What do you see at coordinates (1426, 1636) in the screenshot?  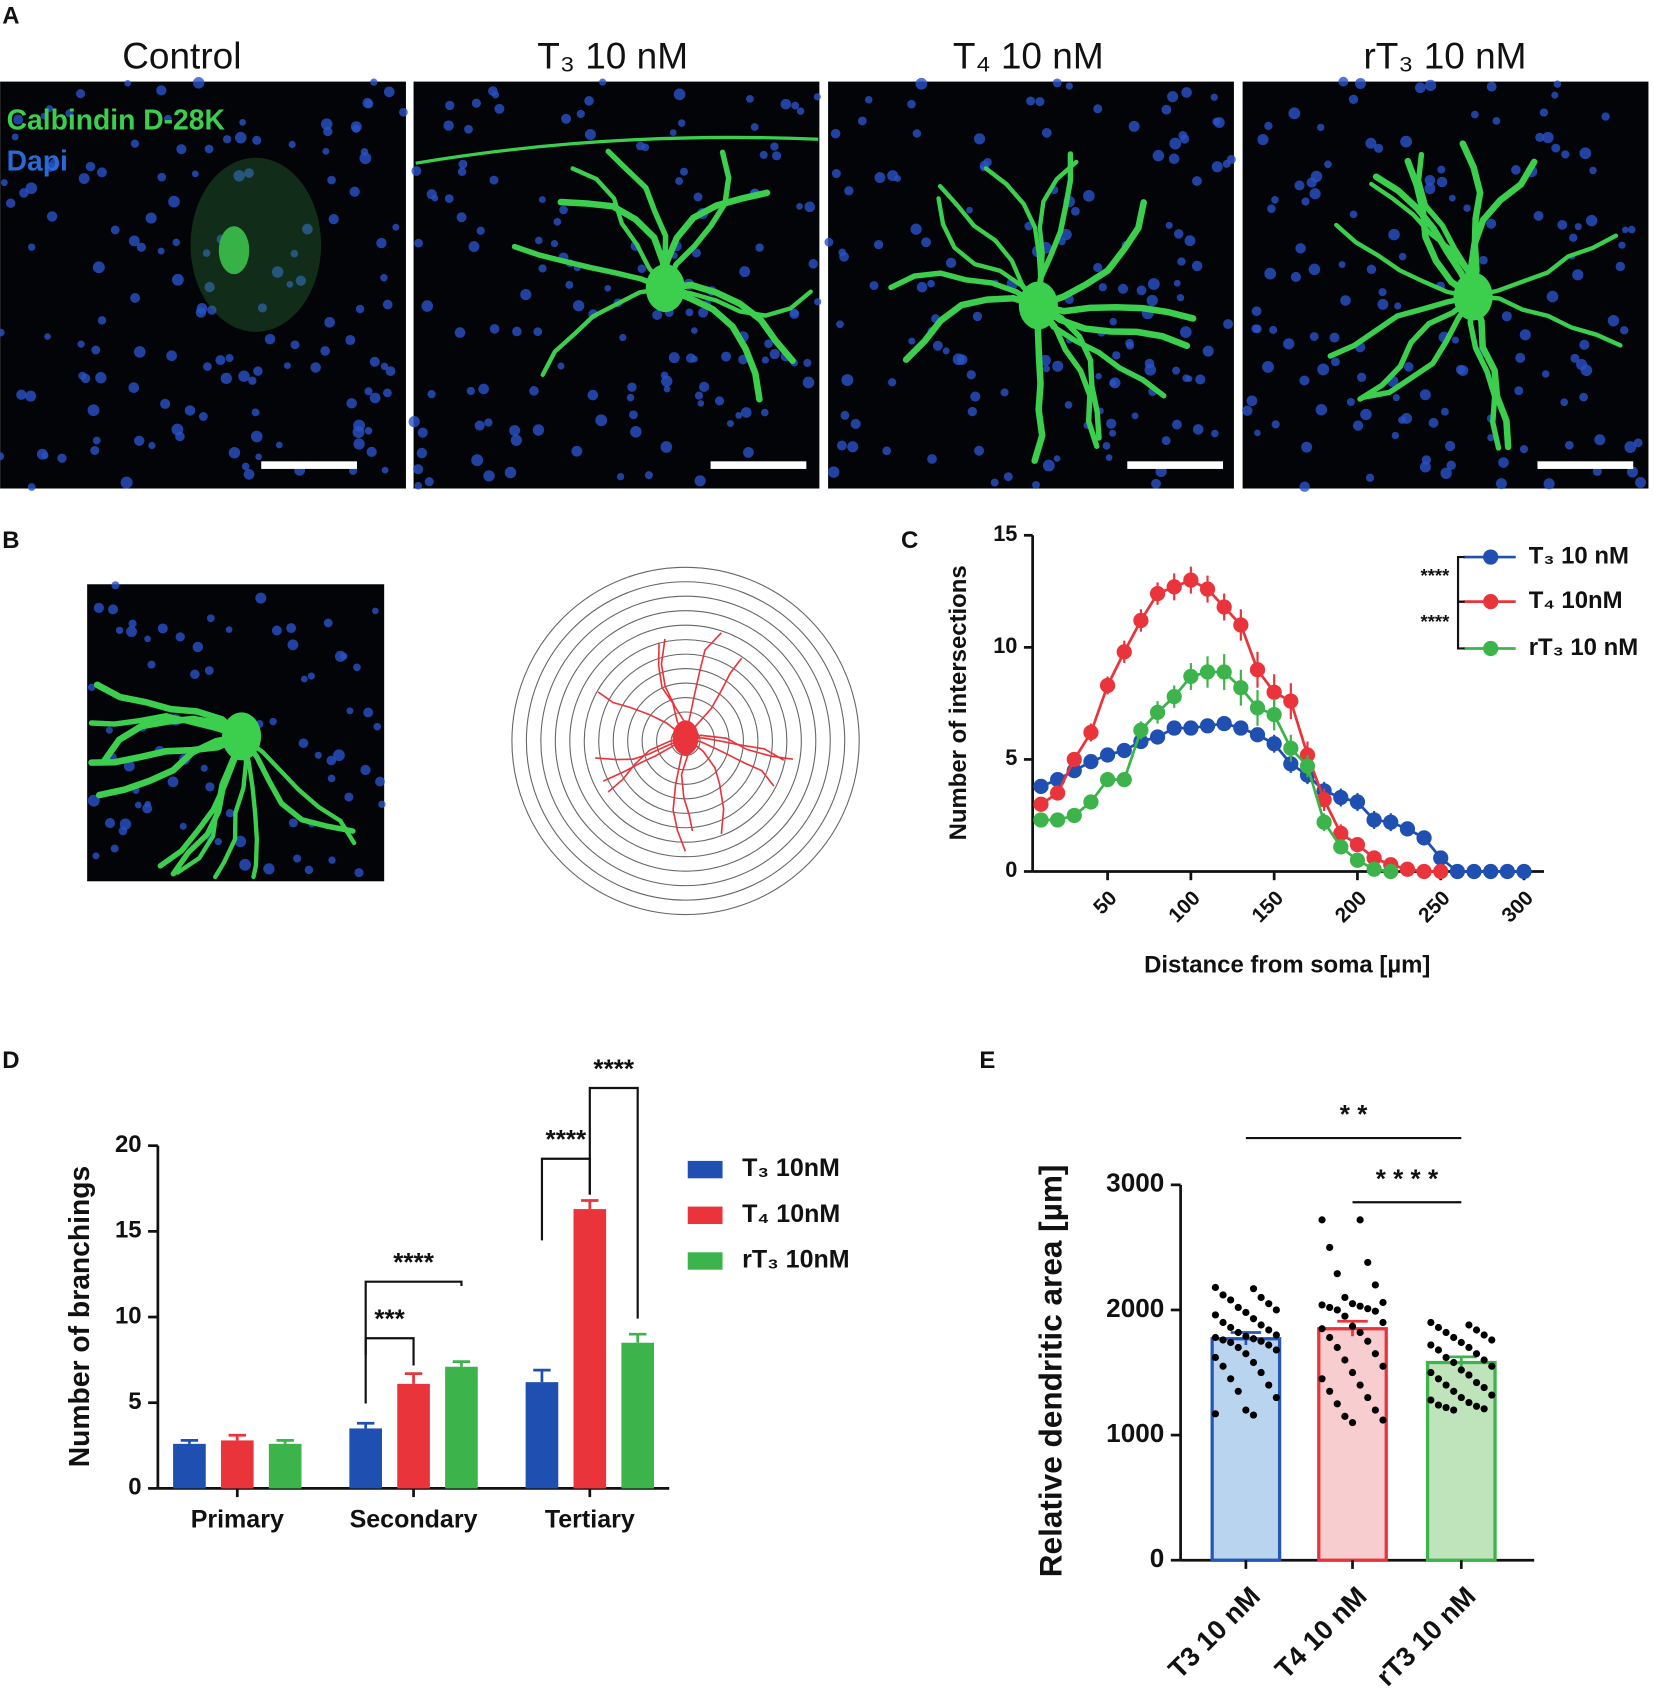 I see `x-tick-label: rT3 10 nM` at bounding box center [1426, 1636].